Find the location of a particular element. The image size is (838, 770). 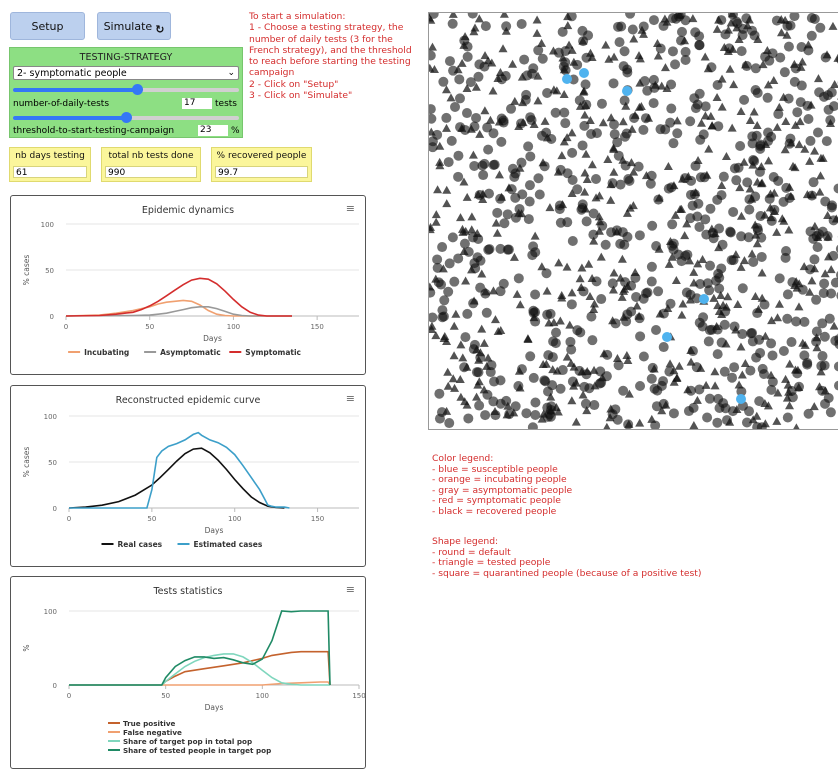

daily-tests-slider is located at coordinates (126, 90).